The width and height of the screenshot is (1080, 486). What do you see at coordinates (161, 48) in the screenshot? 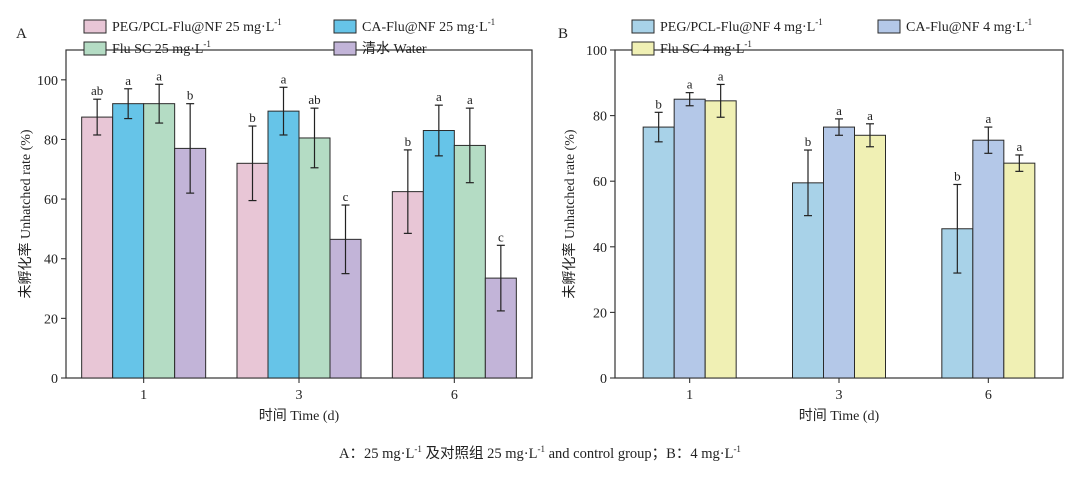
I see `legend-label: Flu SC 25 mg·L-1` at bounding box center [161, 48].